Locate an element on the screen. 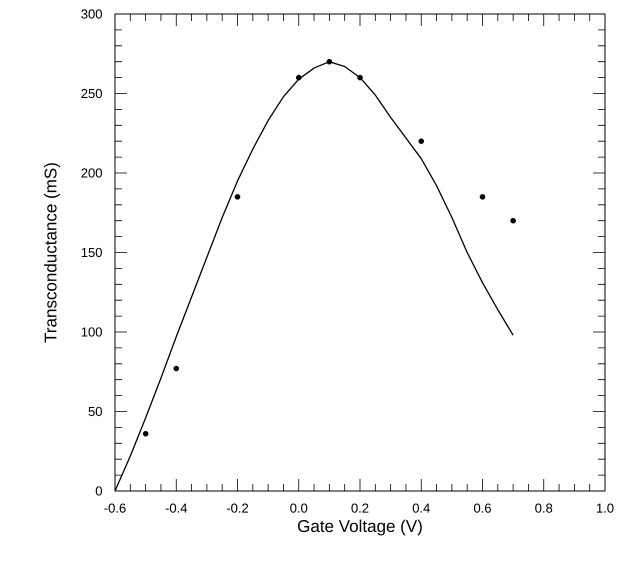  x-tick-label: -0.6 is located at coordinates (115, 508).